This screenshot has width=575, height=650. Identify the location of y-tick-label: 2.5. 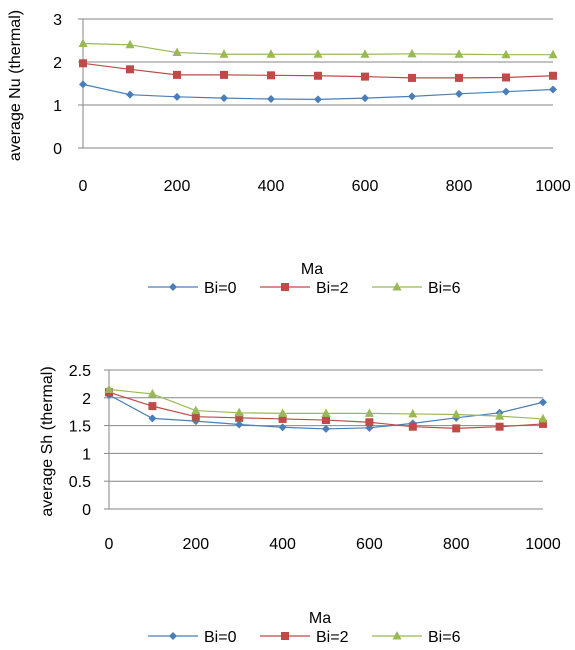
(80, 371).